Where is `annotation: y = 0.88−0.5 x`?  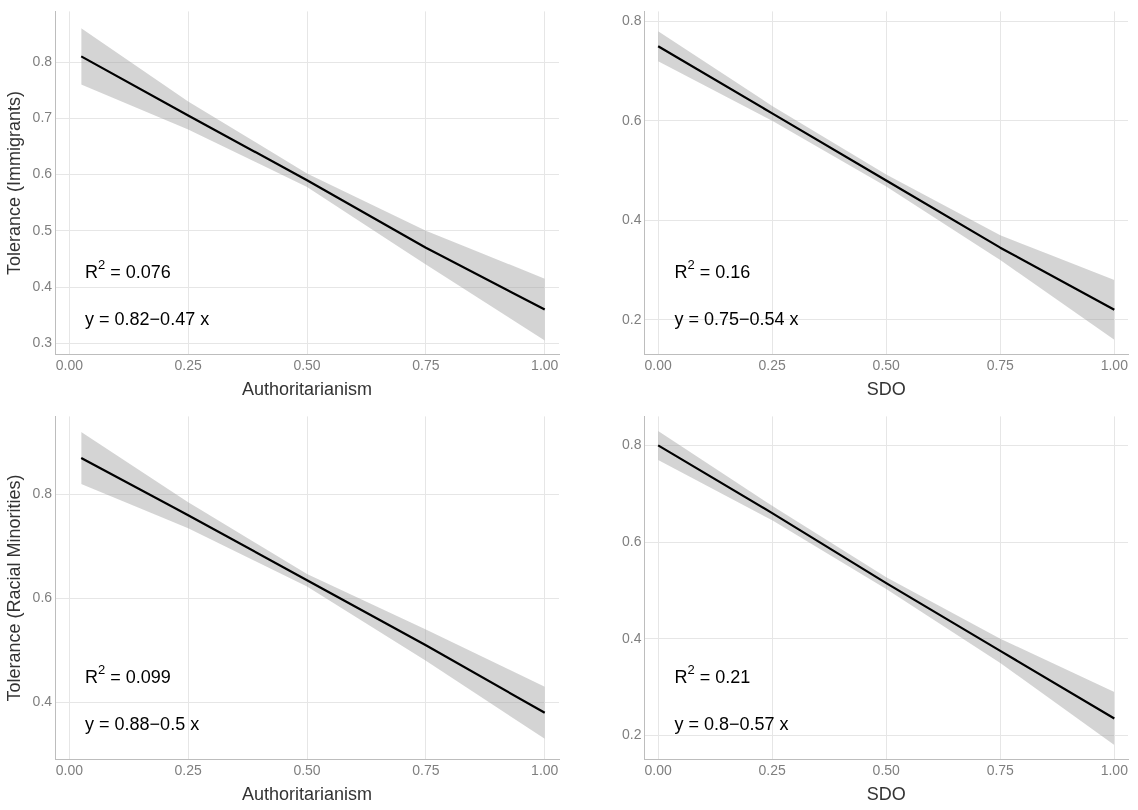 annotation: y = 0.88−0.5 x is located at coordinates (142, 723).